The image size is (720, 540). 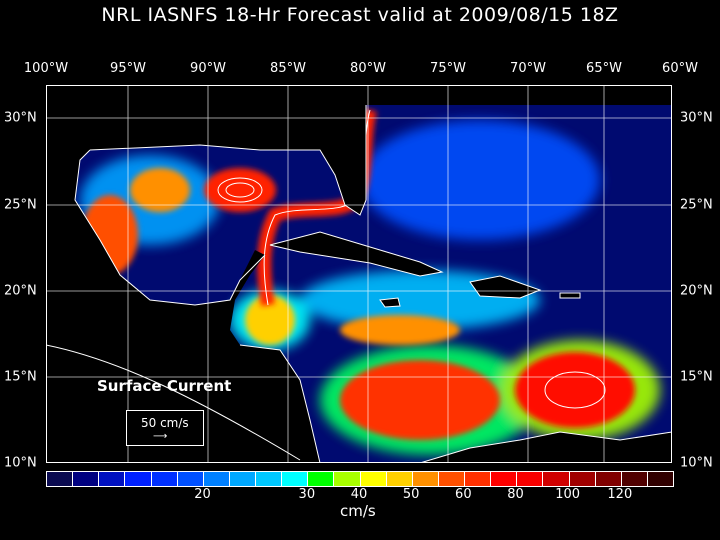 I want to click on lat-label-right: 15°N, so click(x=696, y=377).